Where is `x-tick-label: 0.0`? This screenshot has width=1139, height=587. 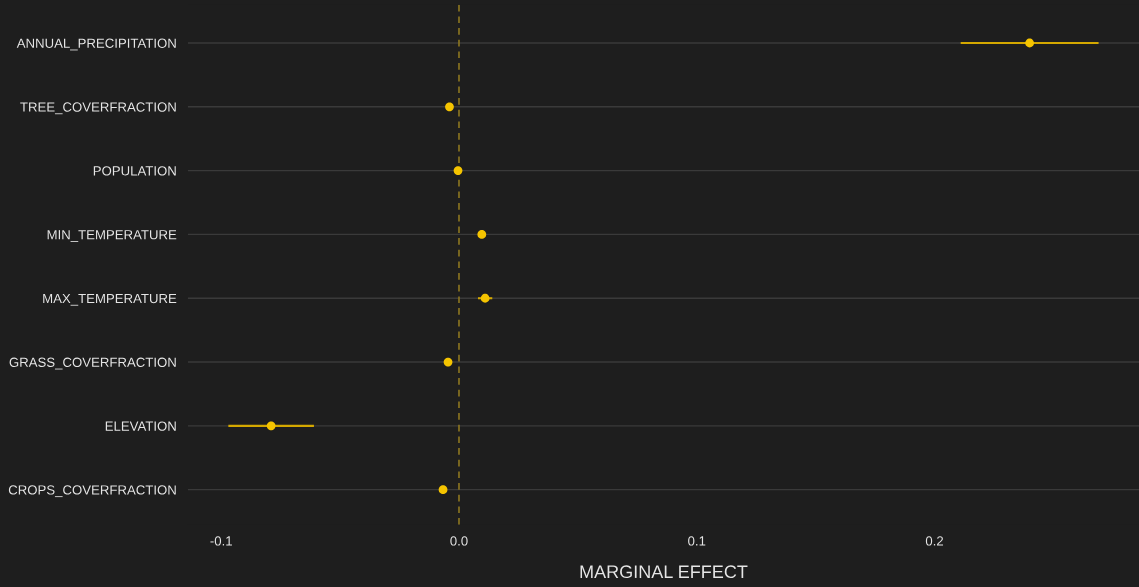 x-tick-label: 0.0 is located at coordinates (459, 541).